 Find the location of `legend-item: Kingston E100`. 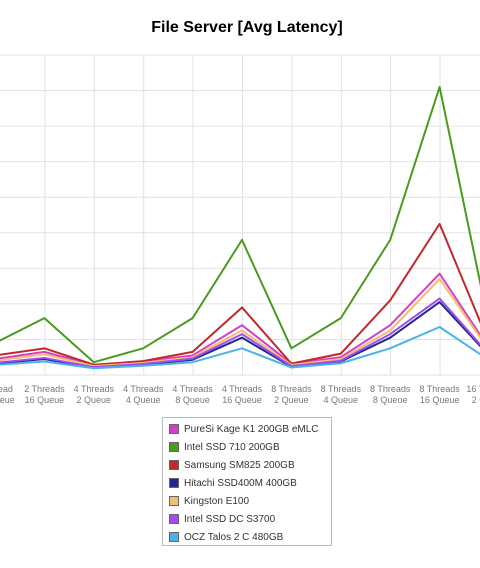

legend-item: Kingston E100 is located at coordinates (209, 501).